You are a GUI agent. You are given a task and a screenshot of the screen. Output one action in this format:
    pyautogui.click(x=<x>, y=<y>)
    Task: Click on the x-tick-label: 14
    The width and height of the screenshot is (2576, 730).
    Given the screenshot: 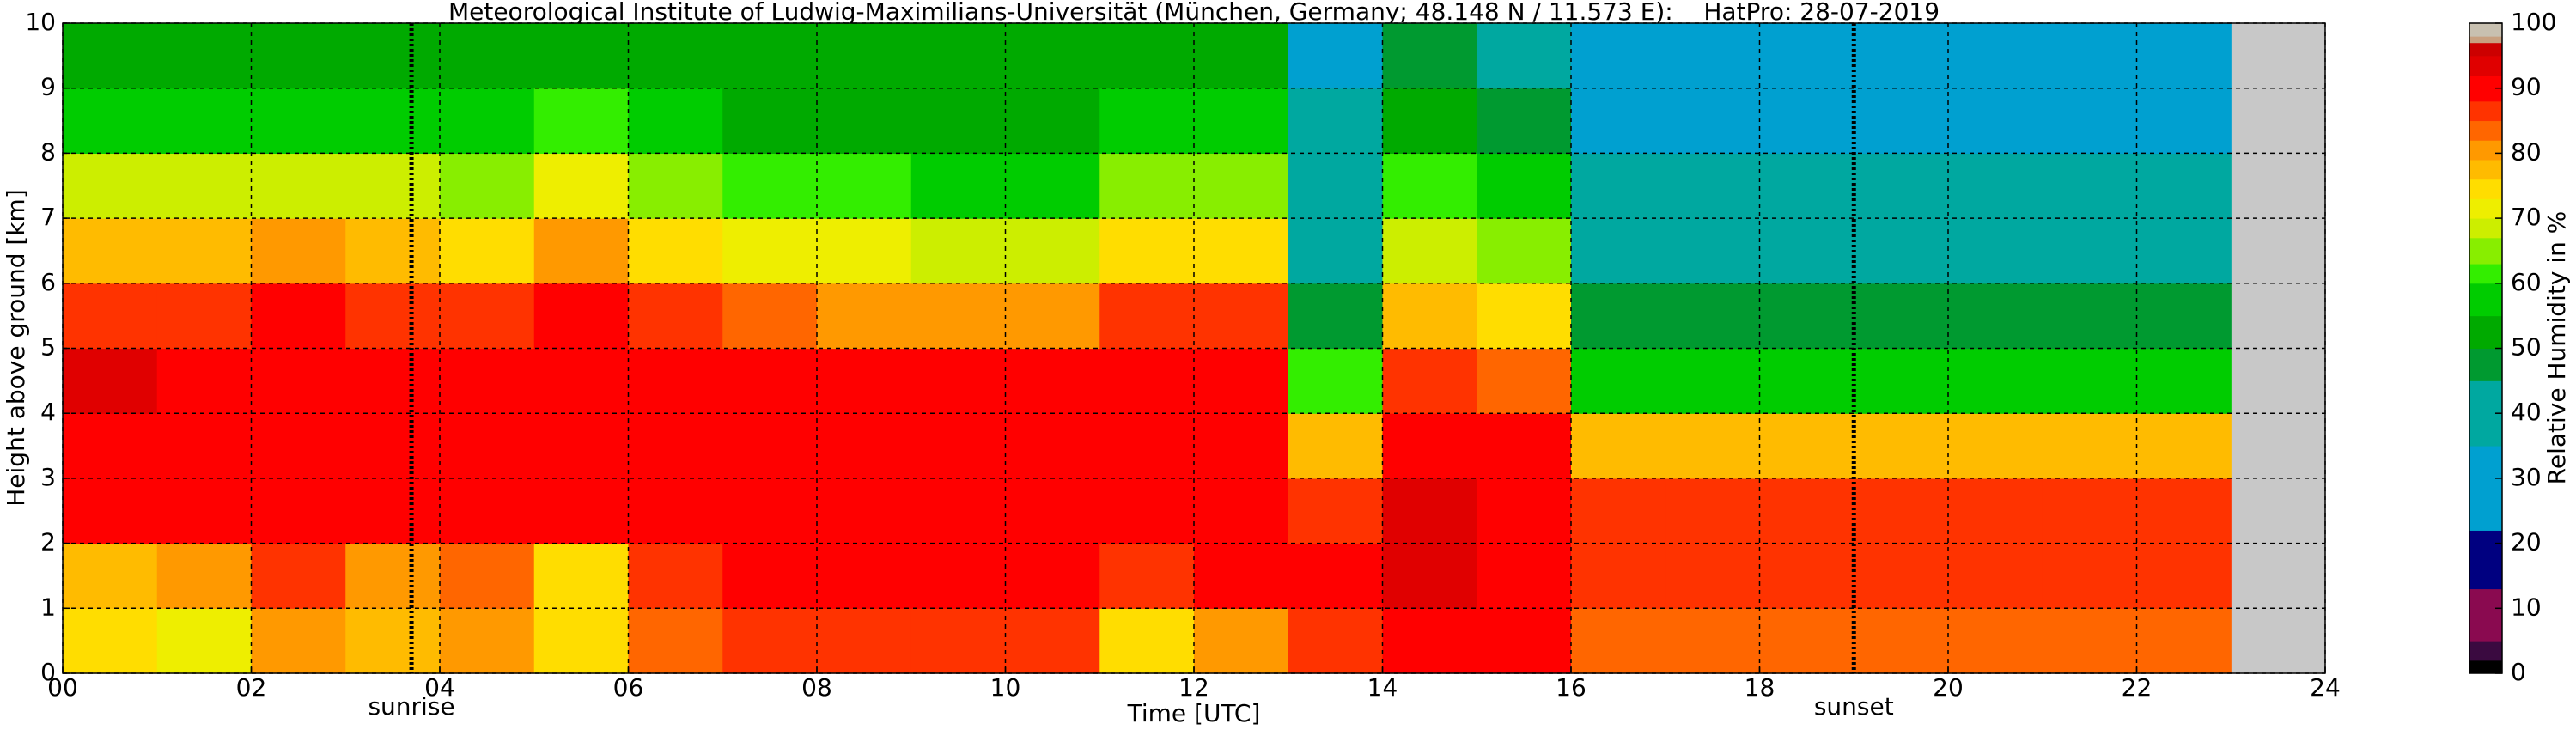 What is the action you would take?
    pyautogui.click(x=1382, y=687)
    